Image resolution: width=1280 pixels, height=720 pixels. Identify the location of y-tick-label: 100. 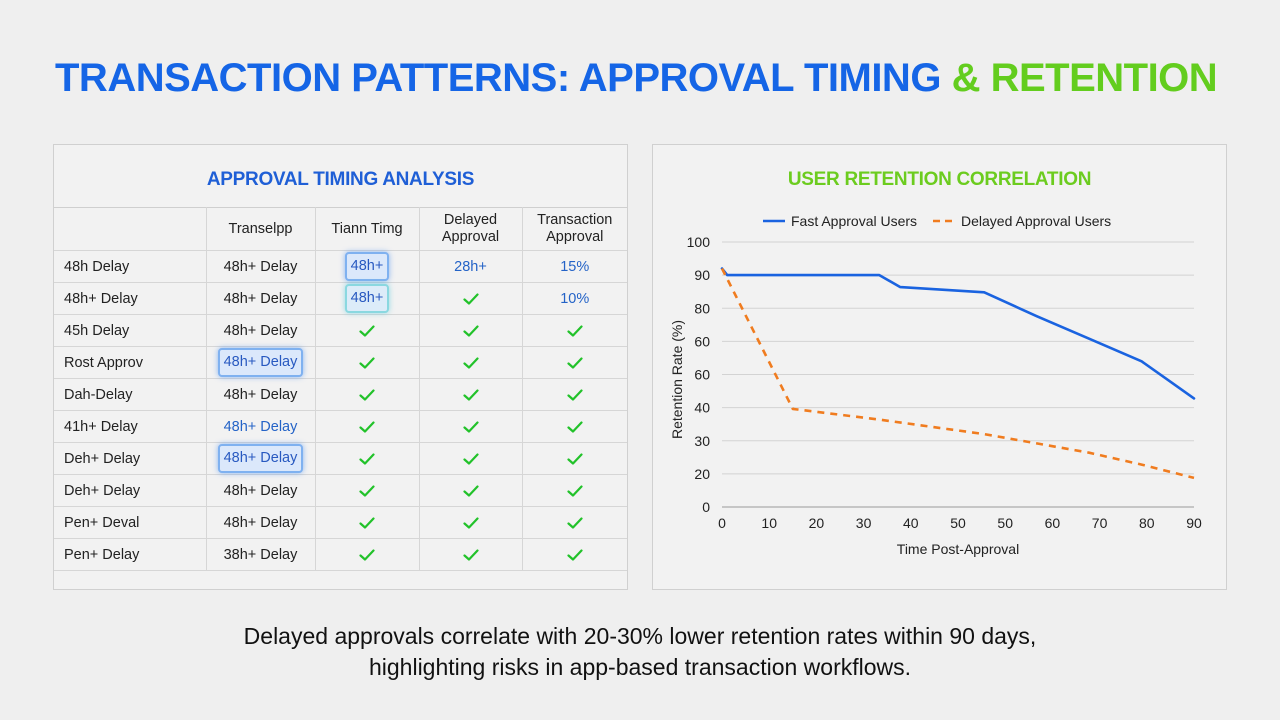
(699, 242).